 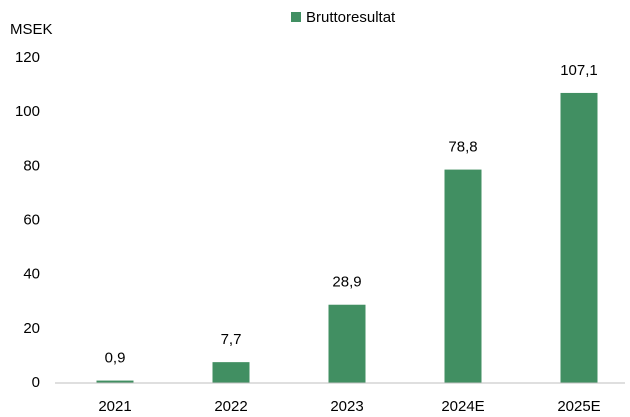 What do you see at coordinates (462, 147) in the screenshot?
I see `value-label: 78,8` at bounding box center [462, 147].